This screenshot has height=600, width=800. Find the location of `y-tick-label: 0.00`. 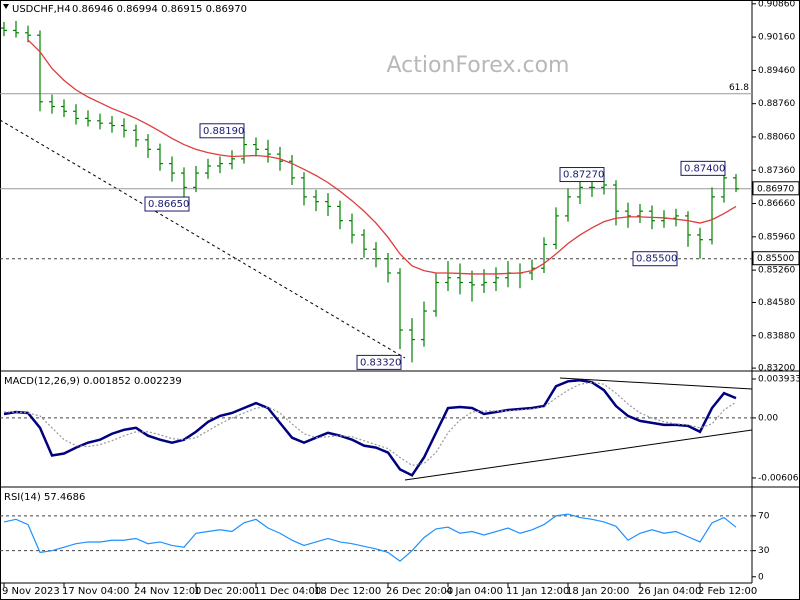

y-tick-label: 0.00 is located at coordinates (768, 418).